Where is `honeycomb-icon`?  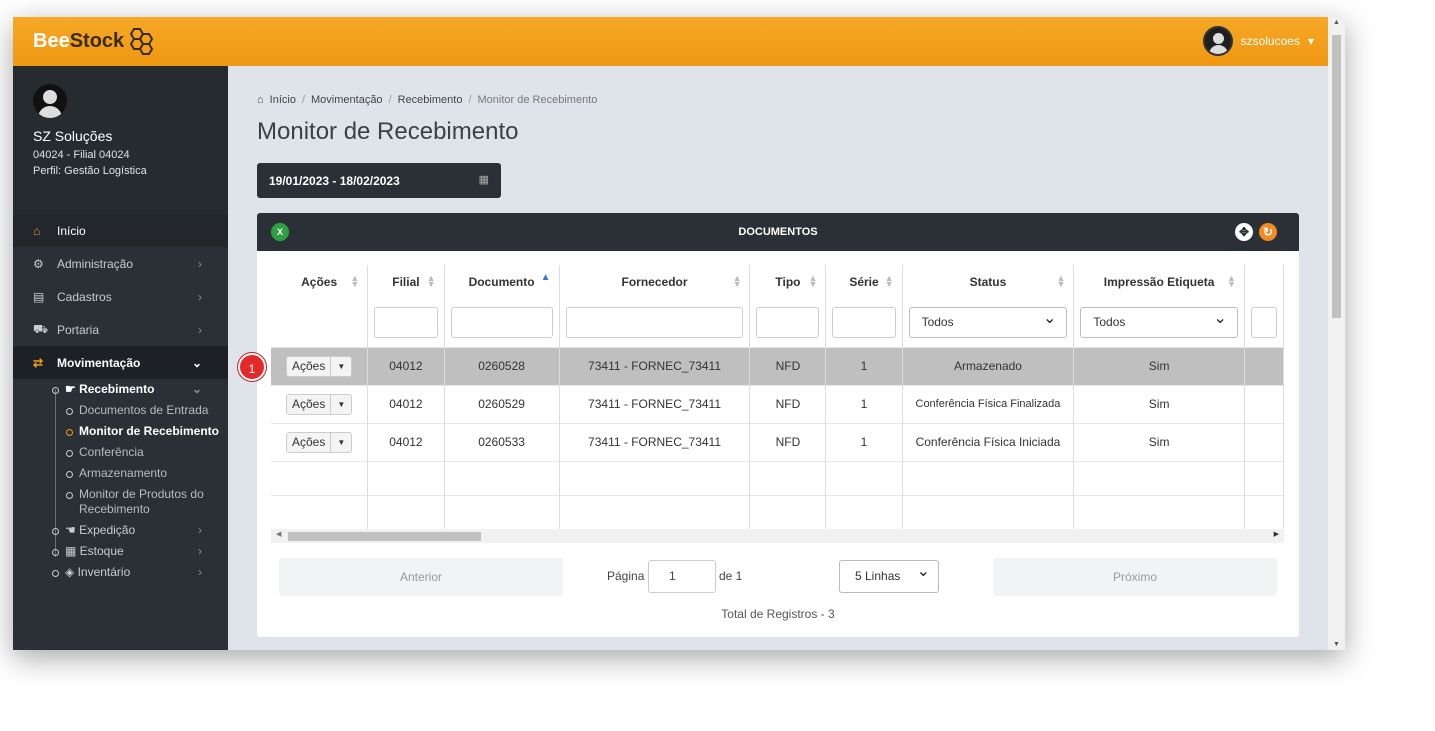 honeycomb-icon is located at coordinates (141, 41).